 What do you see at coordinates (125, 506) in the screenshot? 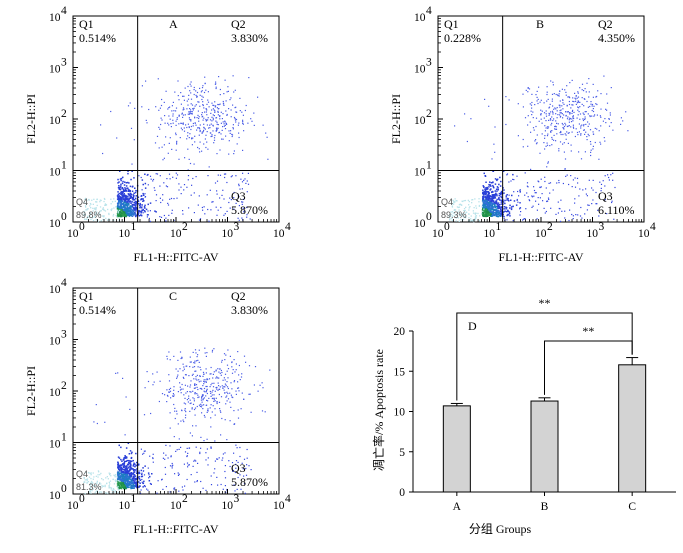
I see `x-tick-label: 10` at bounding box center [125, 506].